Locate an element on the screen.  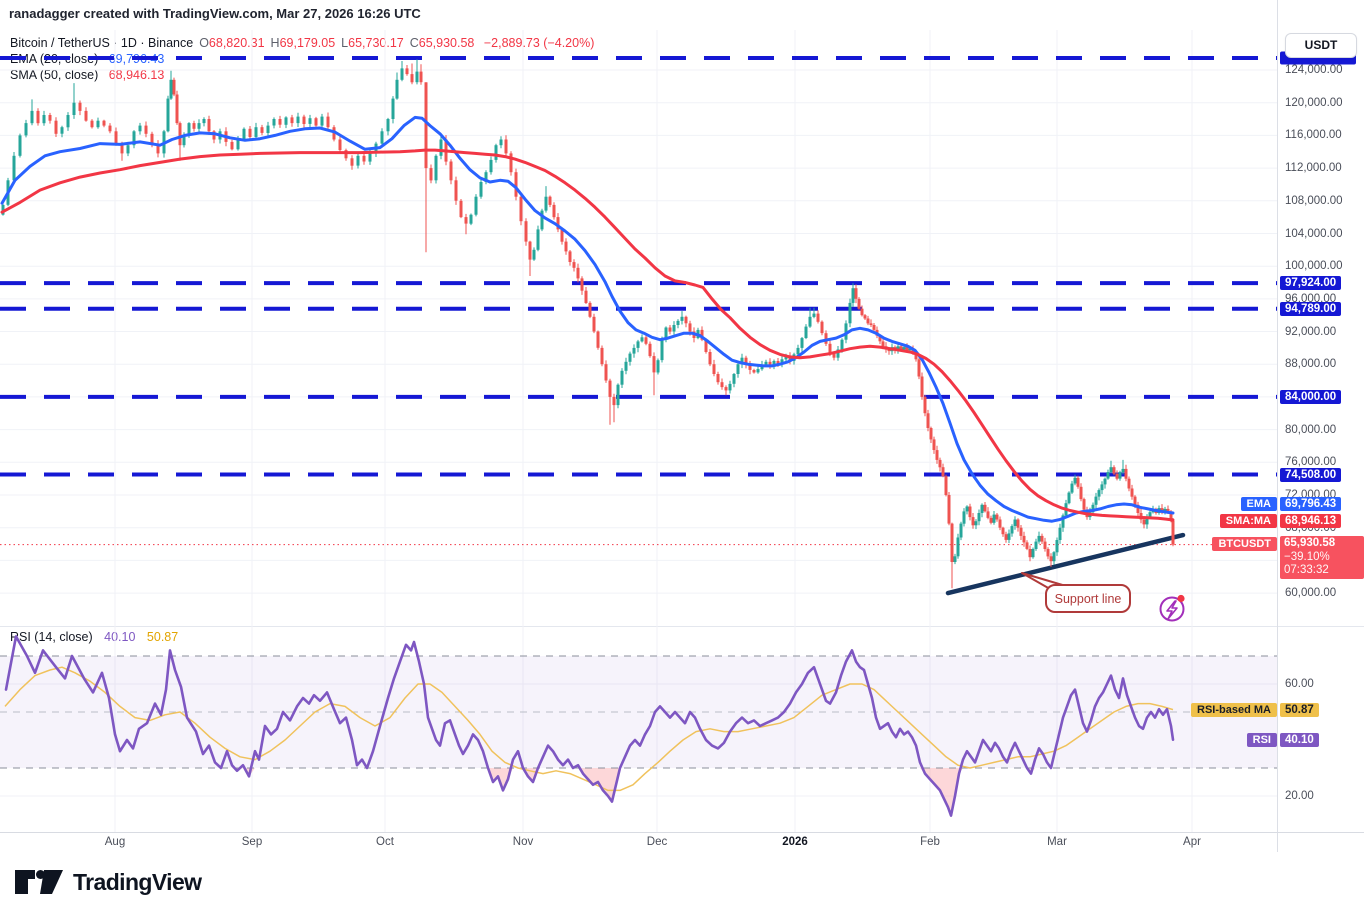
time-axis-label: Dec is located at coordinates (657, 842).